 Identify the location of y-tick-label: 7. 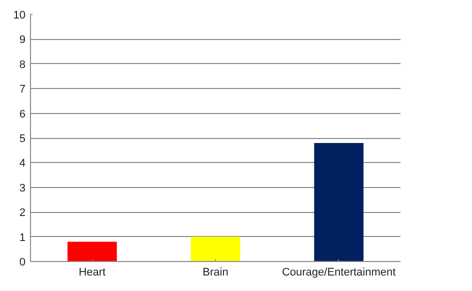
(22, 90).